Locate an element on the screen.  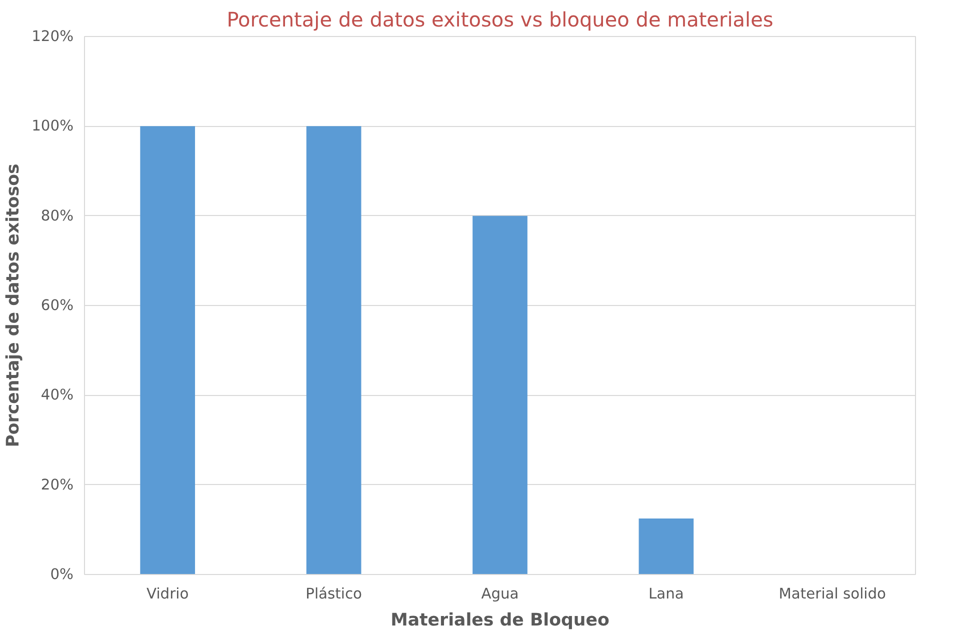
x-axis-title: Materiales de Bloqueo is located at coordinates (500, 620).